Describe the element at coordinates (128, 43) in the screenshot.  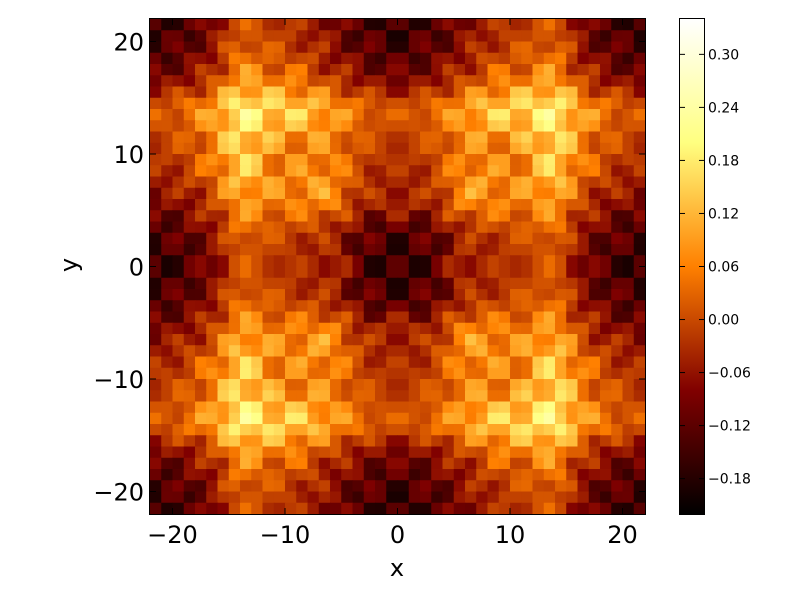
I see `y-tick-label: 20` at that location.